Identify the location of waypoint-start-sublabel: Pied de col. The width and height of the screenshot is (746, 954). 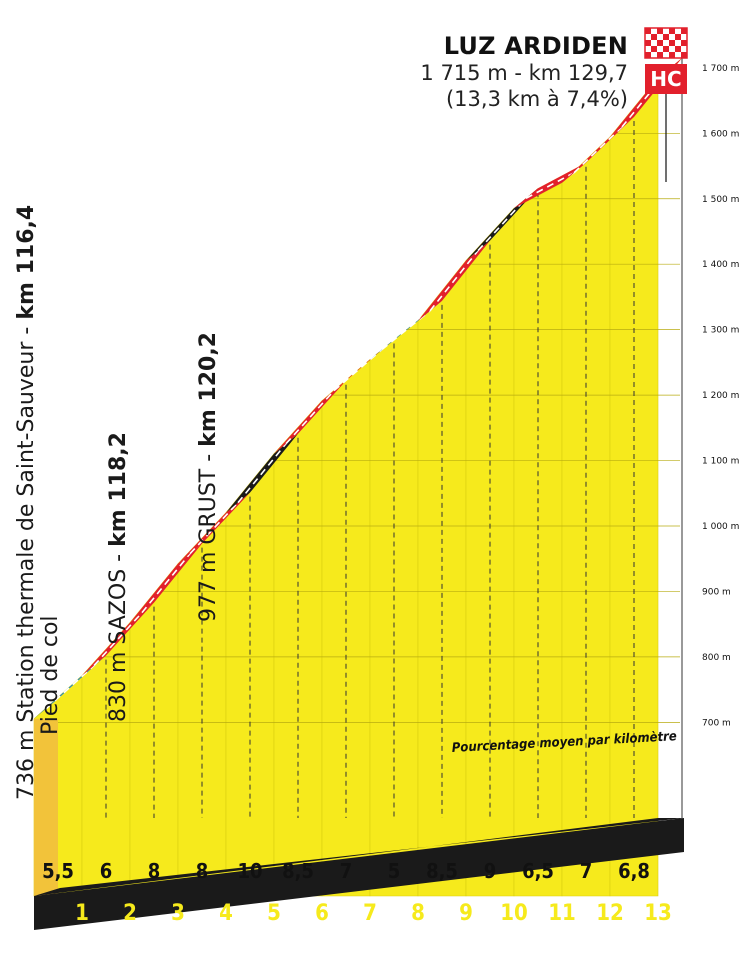
(50, 675).